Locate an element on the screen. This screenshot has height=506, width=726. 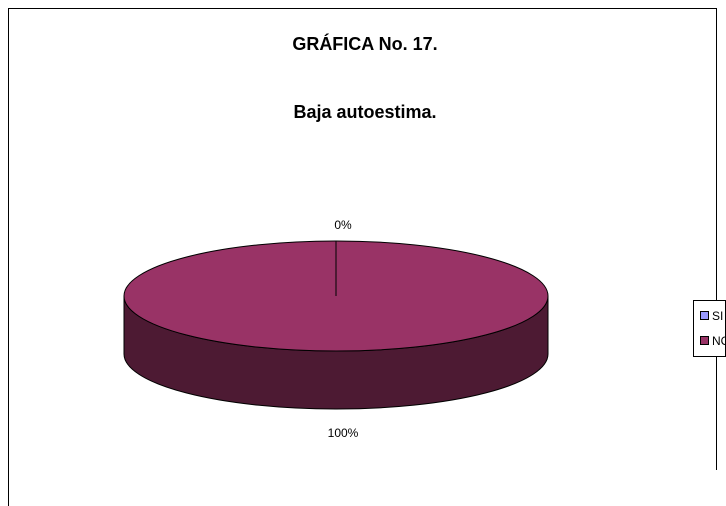
legend-box is located at coordinates (709, 328).